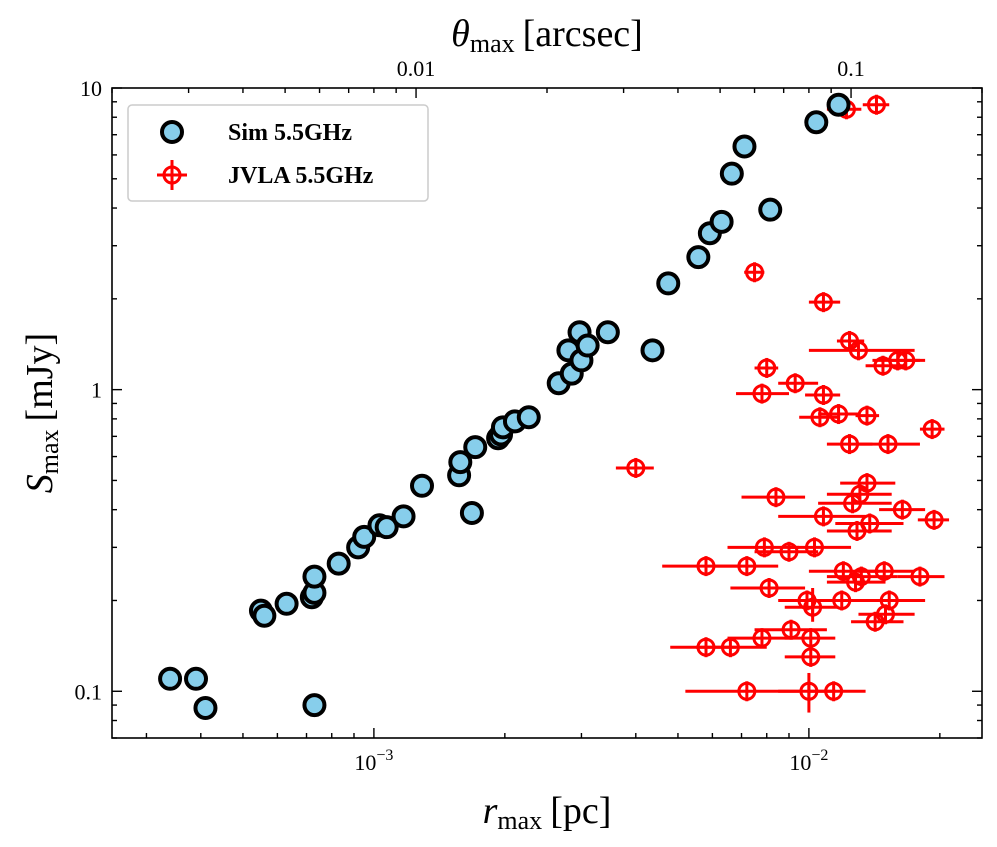  What do you see at coordinates (89, 691) in the screenshot?
I see `y-tick-label: 0.1` at bounding box center [89, 691].